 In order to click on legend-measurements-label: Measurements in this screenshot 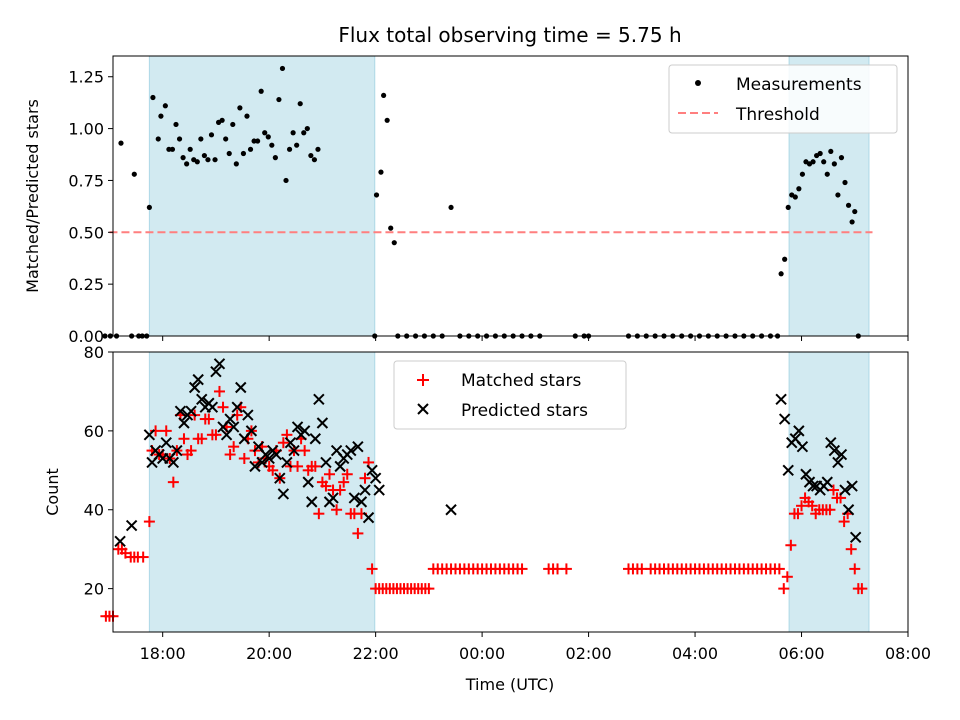, I will do `click(799, 85)`.